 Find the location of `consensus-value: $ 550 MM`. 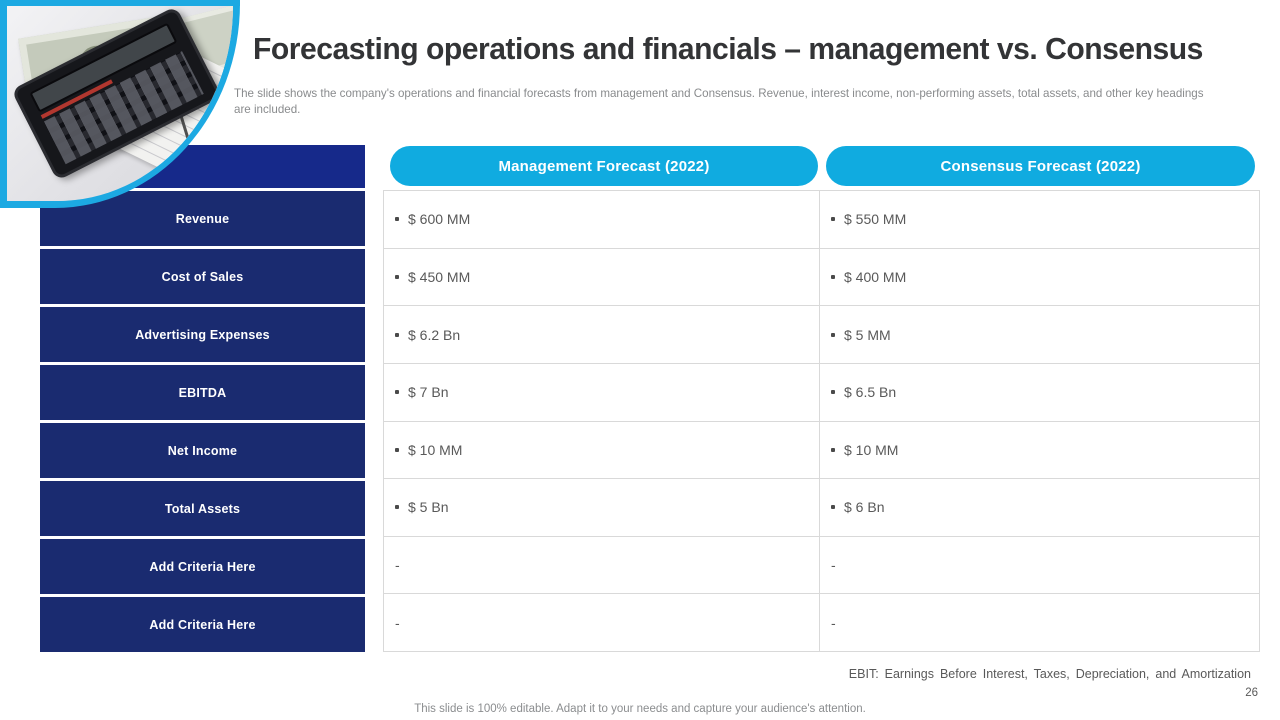

consensus-value: $ 550 MM is located at coordinates (875, 219).